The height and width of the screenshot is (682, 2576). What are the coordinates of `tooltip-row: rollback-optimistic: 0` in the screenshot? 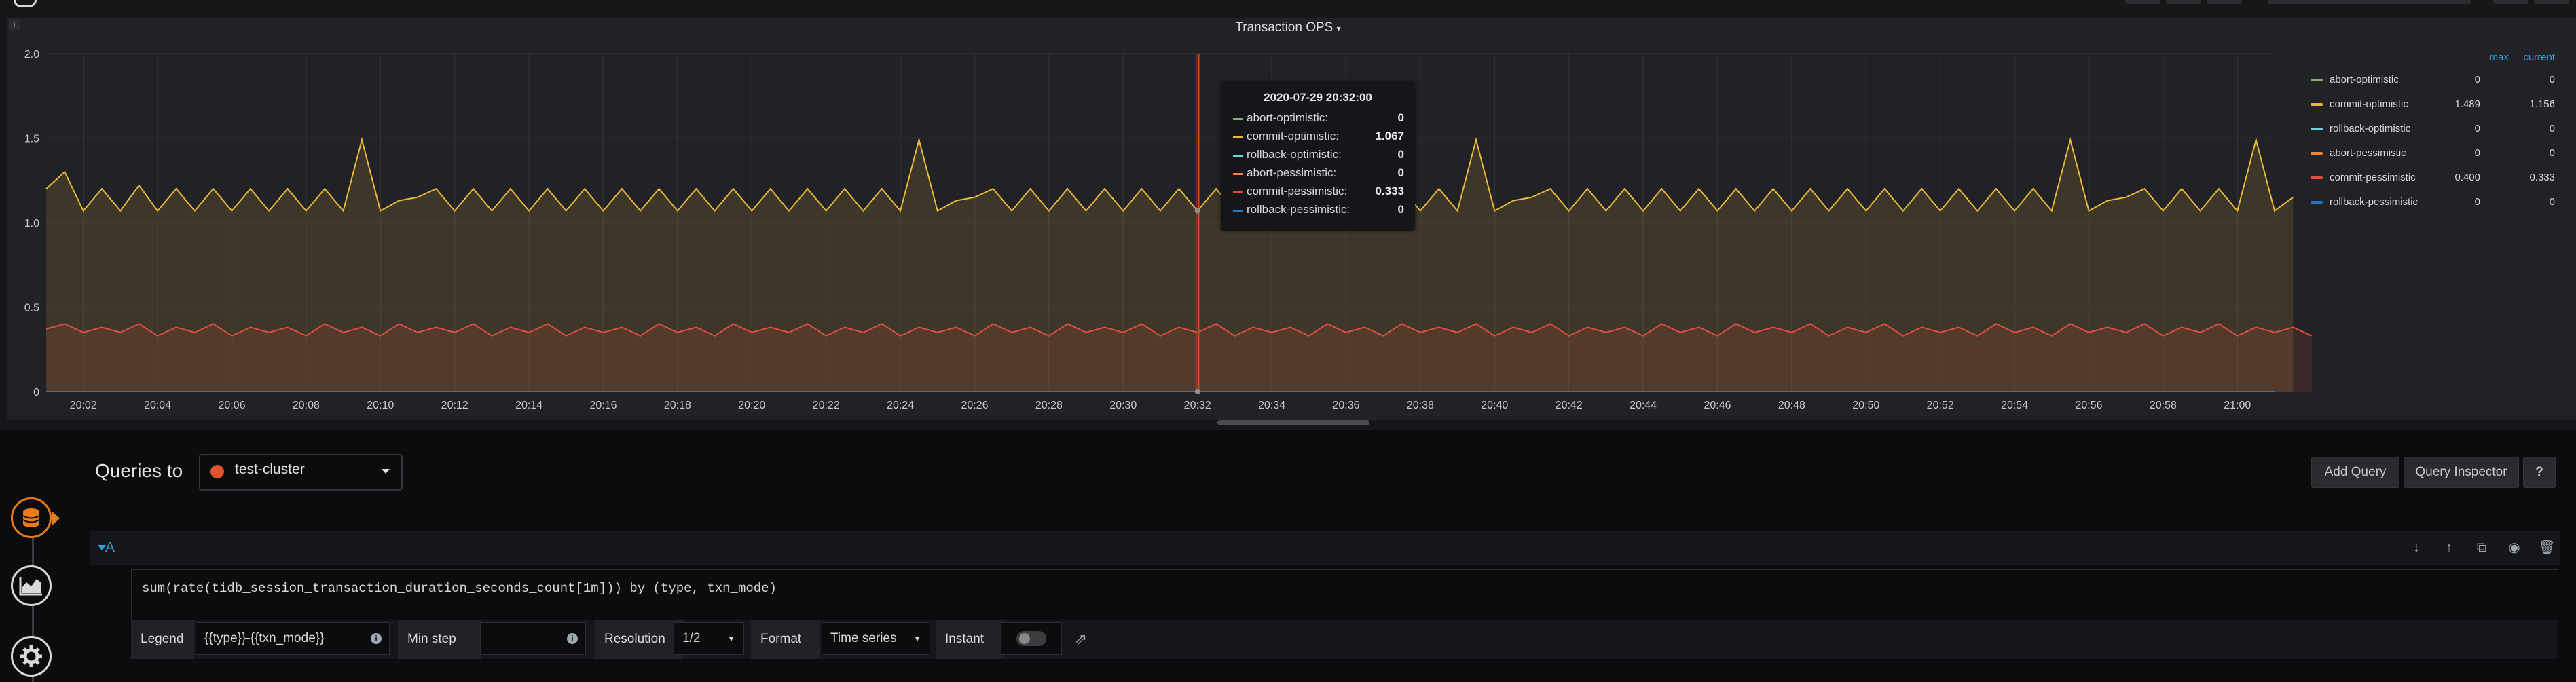 It's located at (1318, 155).